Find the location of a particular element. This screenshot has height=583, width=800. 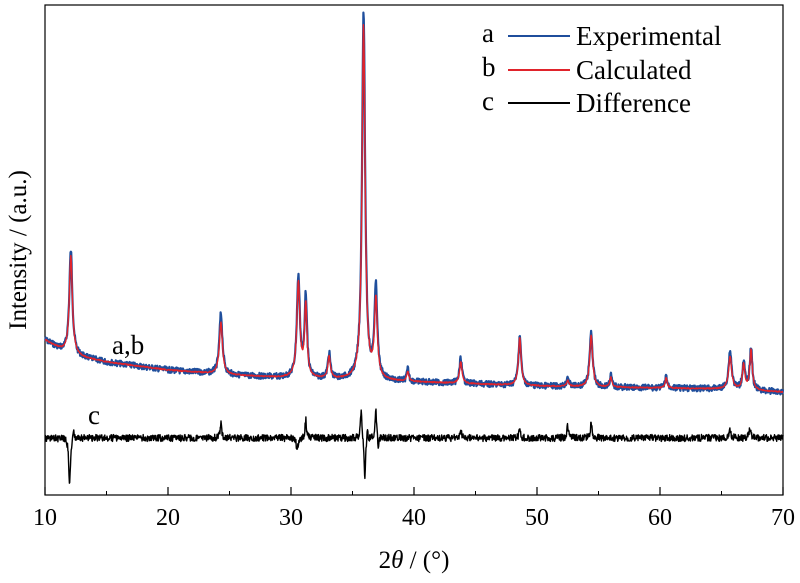

x-tick-label: 50 is located at coordinates (537, 518).